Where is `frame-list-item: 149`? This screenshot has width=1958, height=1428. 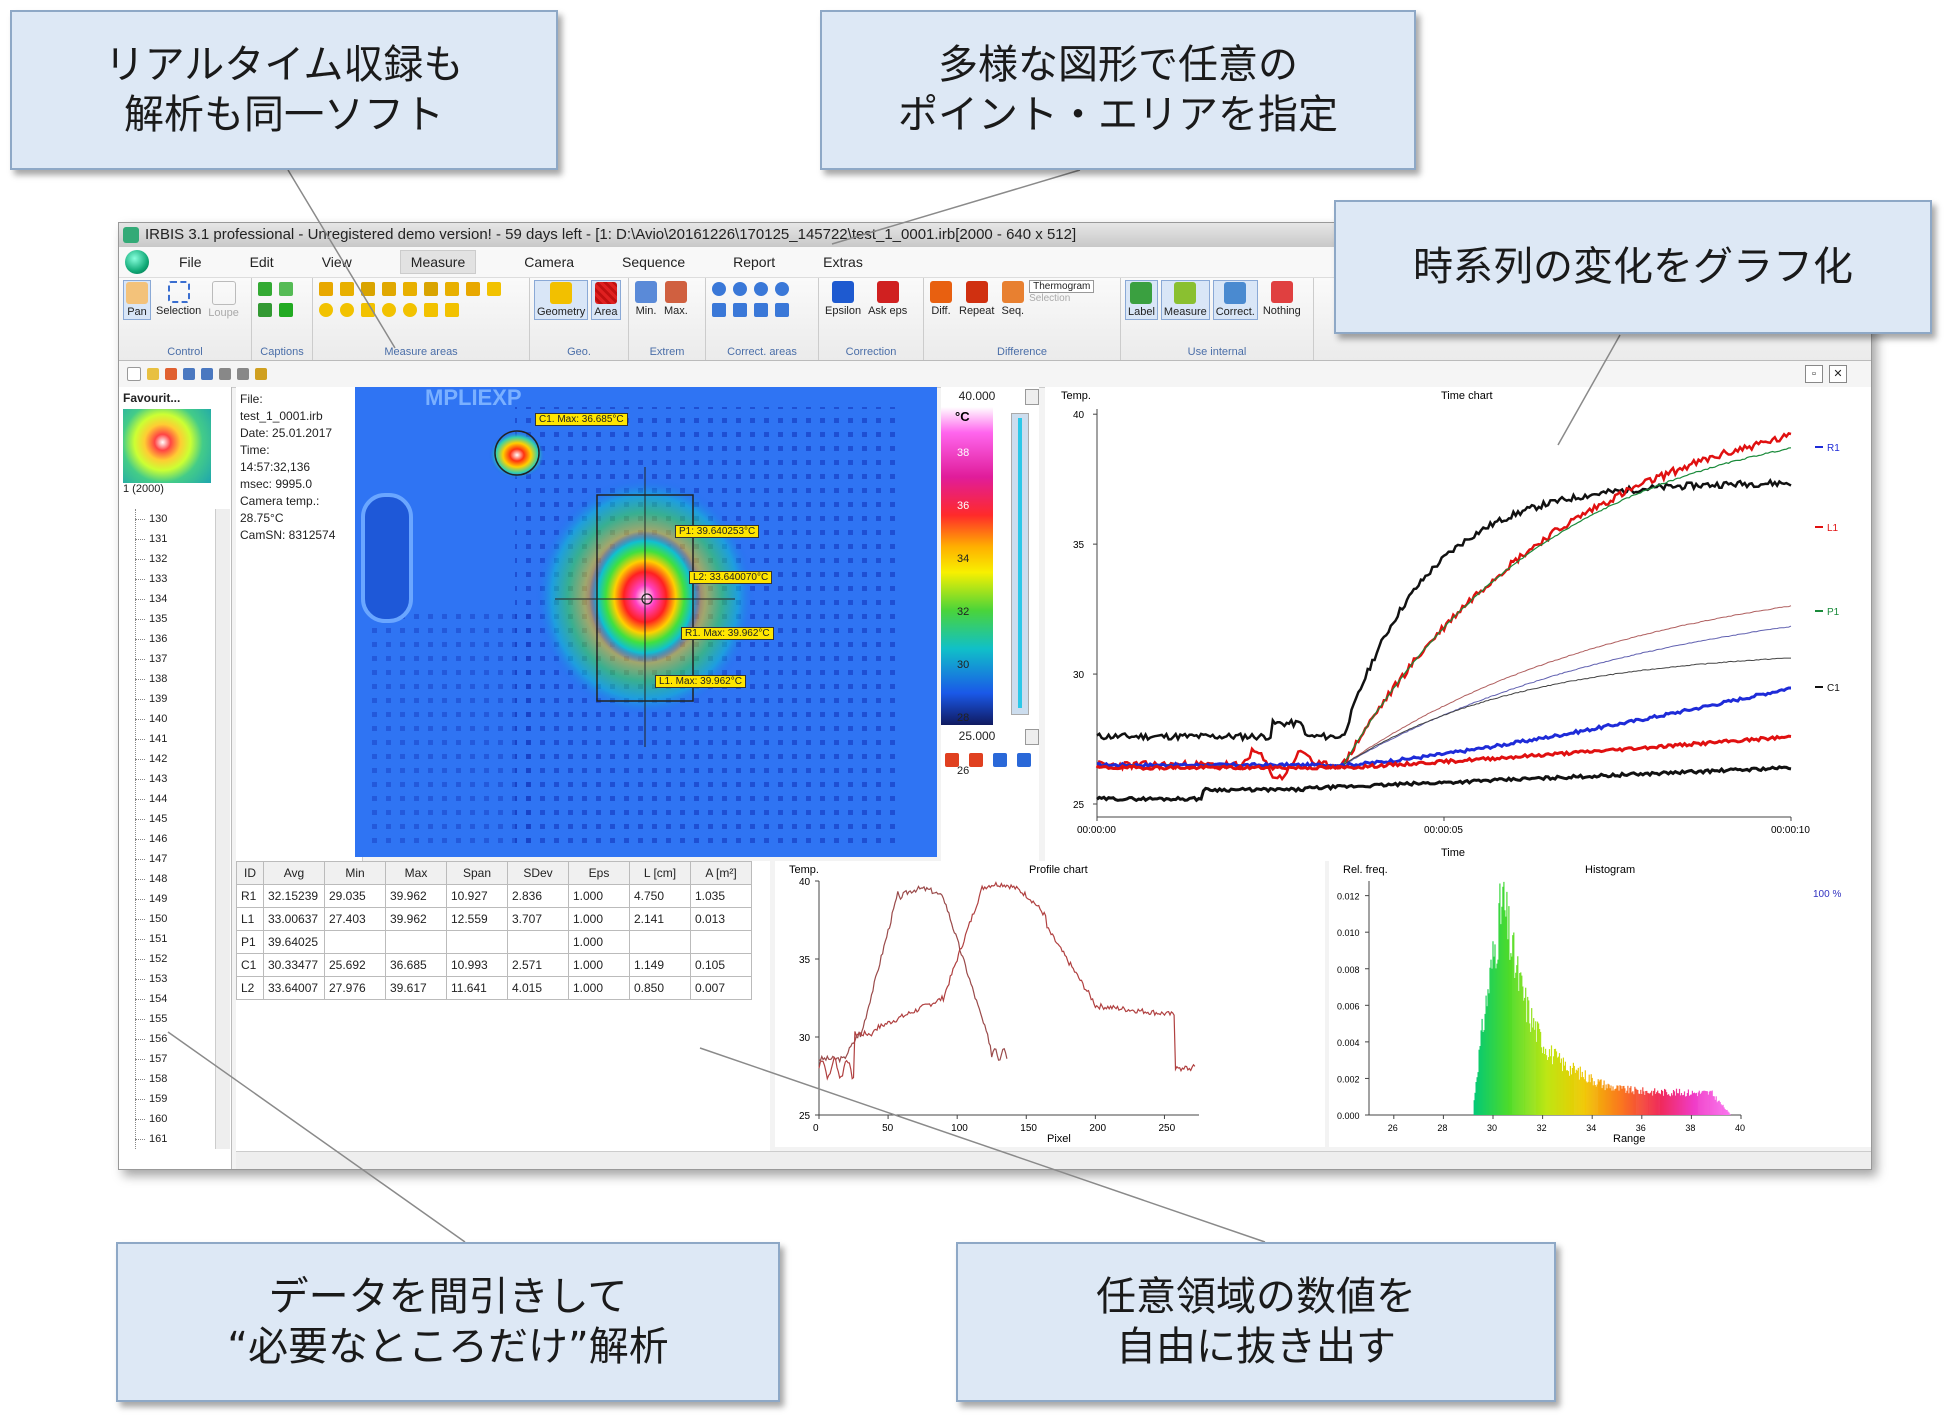 frame-list-item: 149 is located at coordinates (171, 899).